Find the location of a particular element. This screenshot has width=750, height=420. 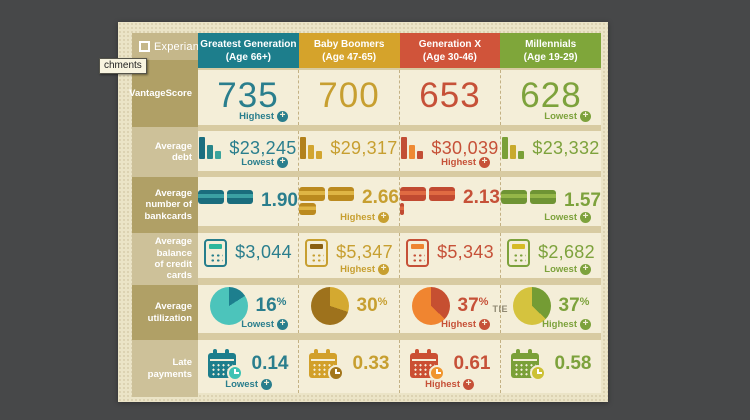

table-cell: 16% Lowest + is located at coordinates (248, 309).